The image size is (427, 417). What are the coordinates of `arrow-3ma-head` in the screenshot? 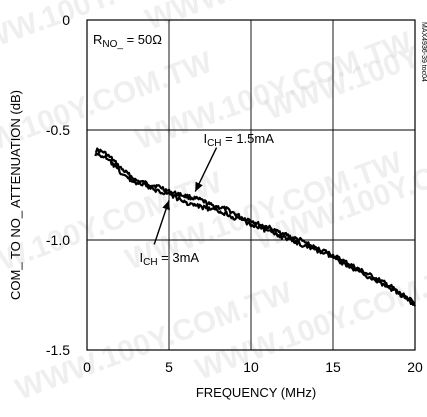 It's located at (166, 205).